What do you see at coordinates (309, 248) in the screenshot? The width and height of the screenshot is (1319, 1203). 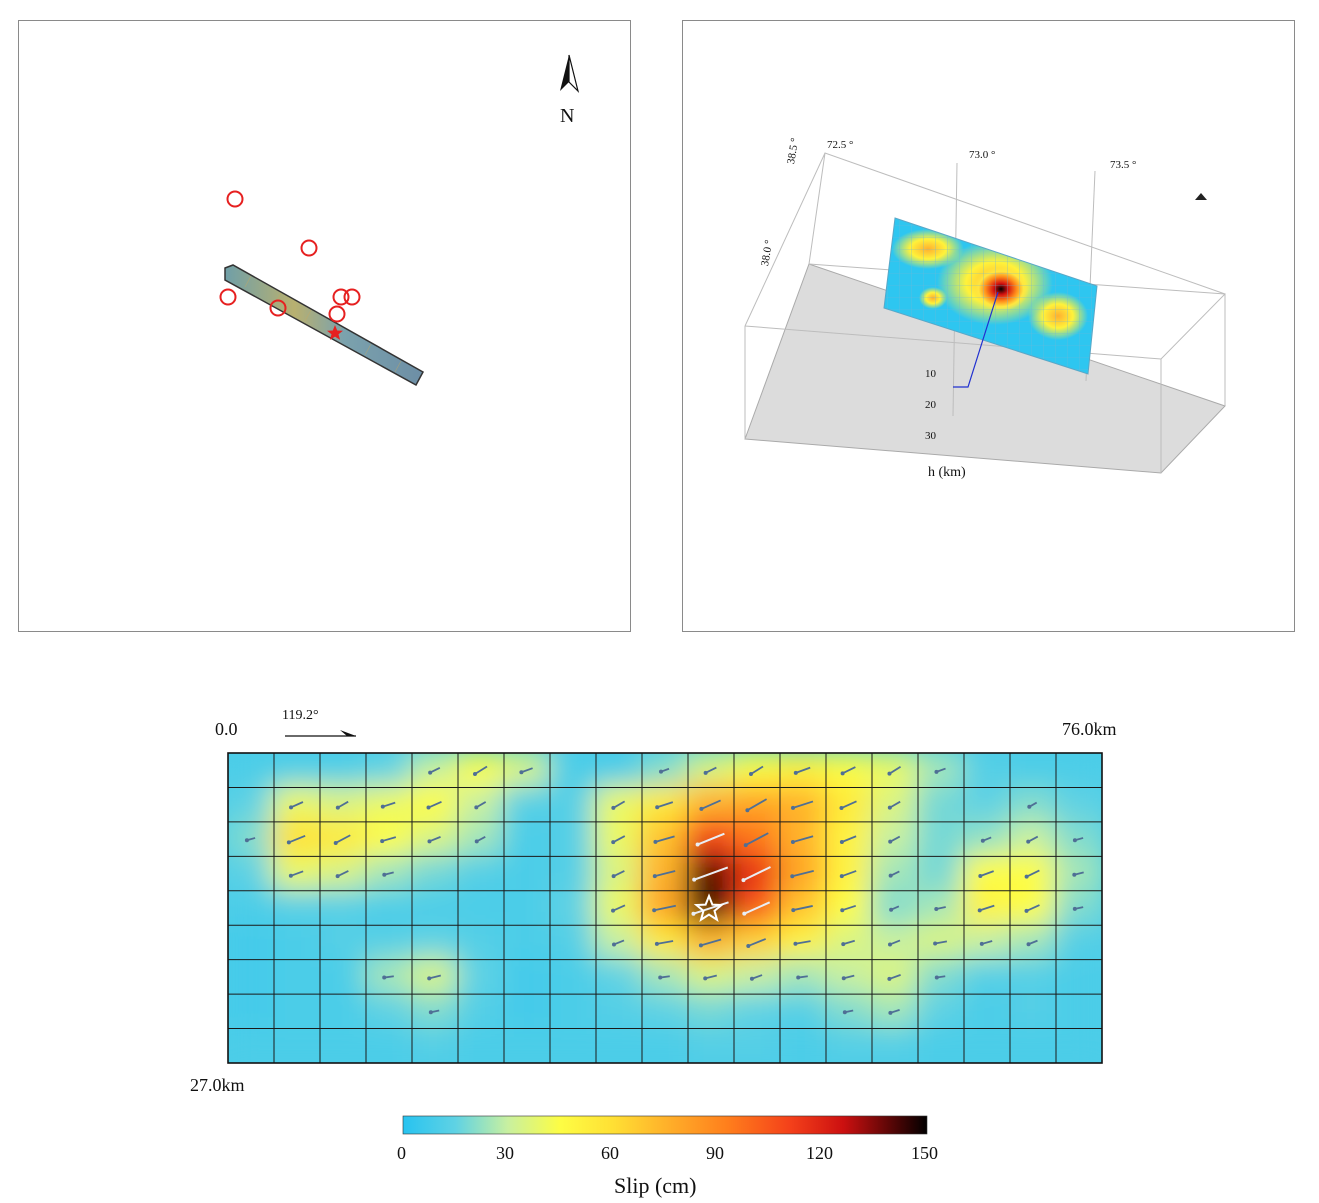 I see `aftershock-circle` at bounding box center [309, 248].